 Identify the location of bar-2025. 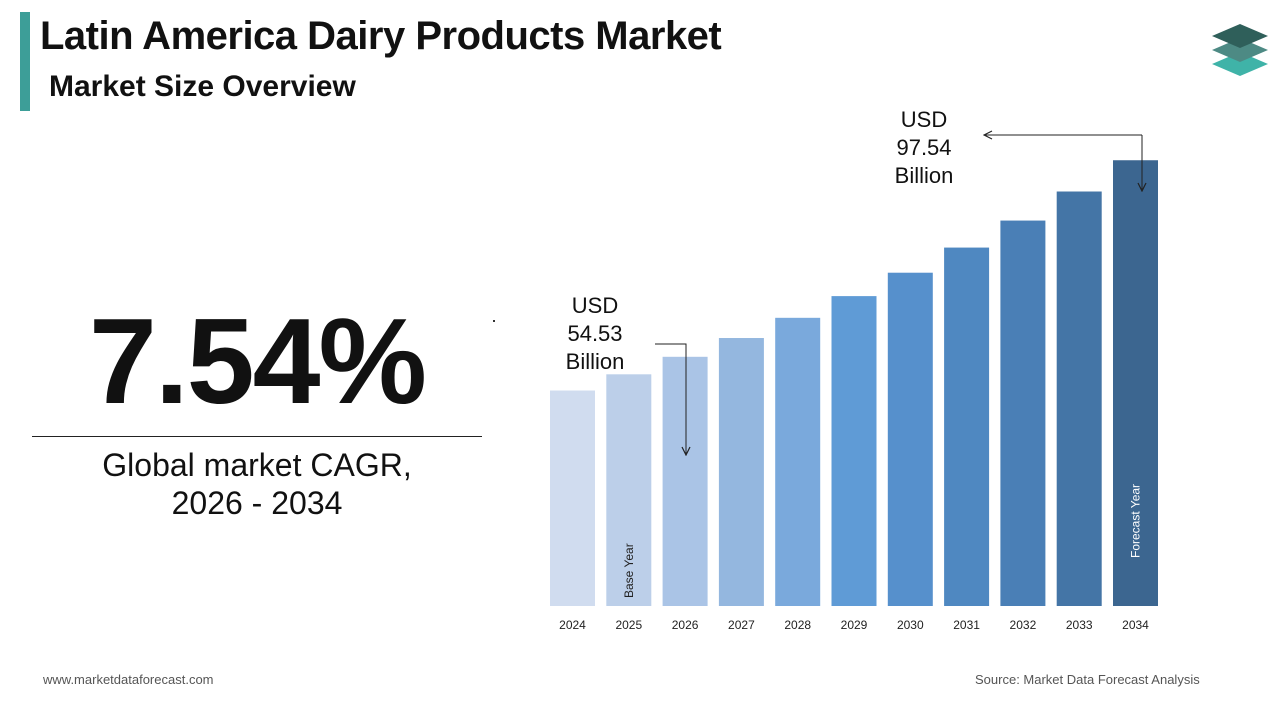
(629, 490).